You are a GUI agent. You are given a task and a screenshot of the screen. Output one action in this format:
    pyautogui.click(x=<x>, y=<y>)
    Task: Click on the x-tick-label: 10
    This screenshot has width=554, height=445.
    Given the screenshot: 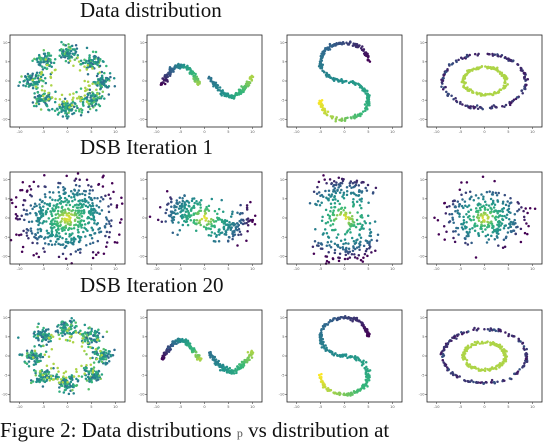 What is the action you would take?
    pyautogui.click(x=392, y=407)
    